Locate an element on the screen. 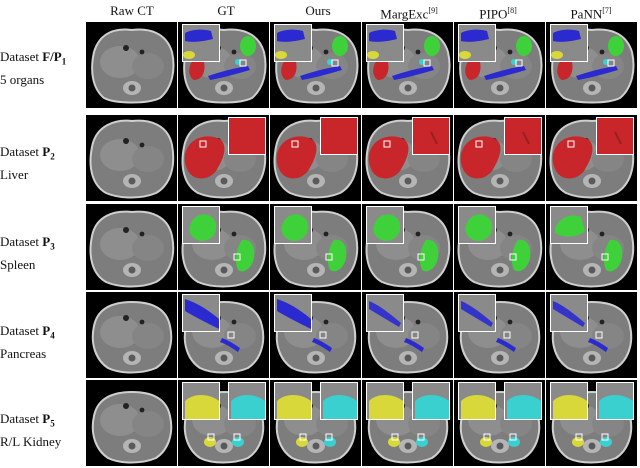 The height and width of the screenshot is (468, 640). ct-slice-p5-raw is located at coordinates (131, 423).